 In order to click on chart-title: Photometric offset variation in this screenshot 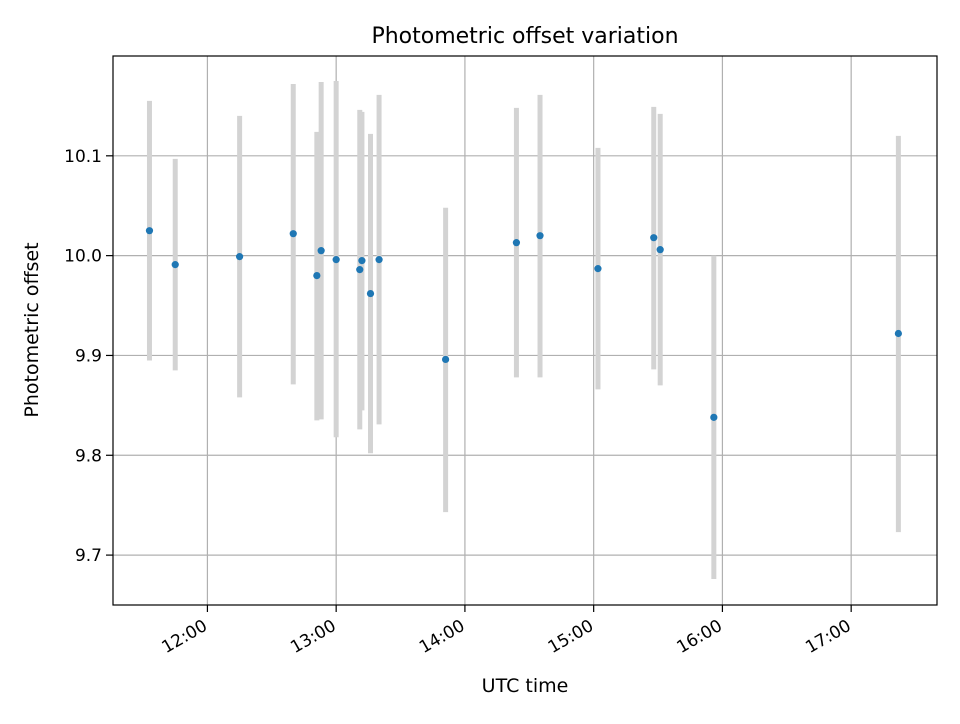, I will do `click(524, 36)`.